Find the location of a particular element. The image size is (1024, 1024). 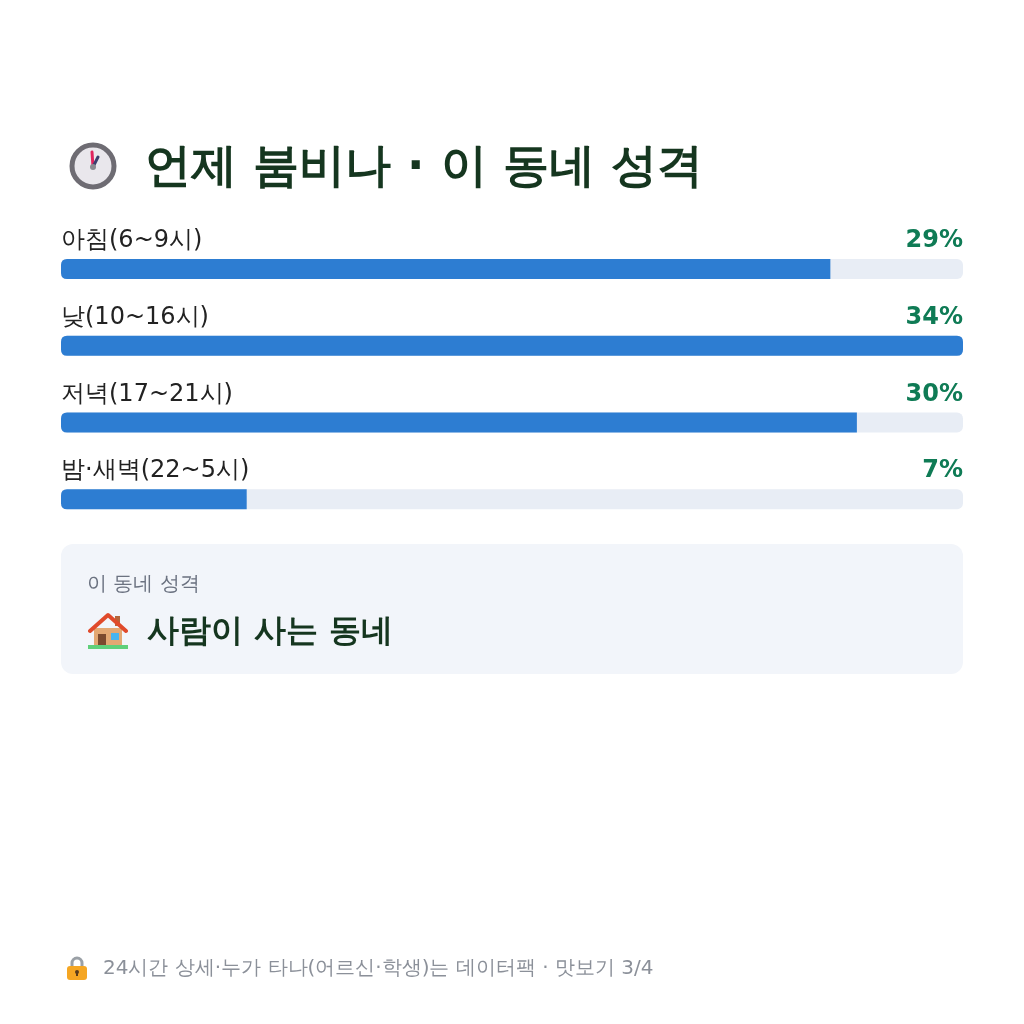

data-label: 29% is located at coordinates (934, 239).